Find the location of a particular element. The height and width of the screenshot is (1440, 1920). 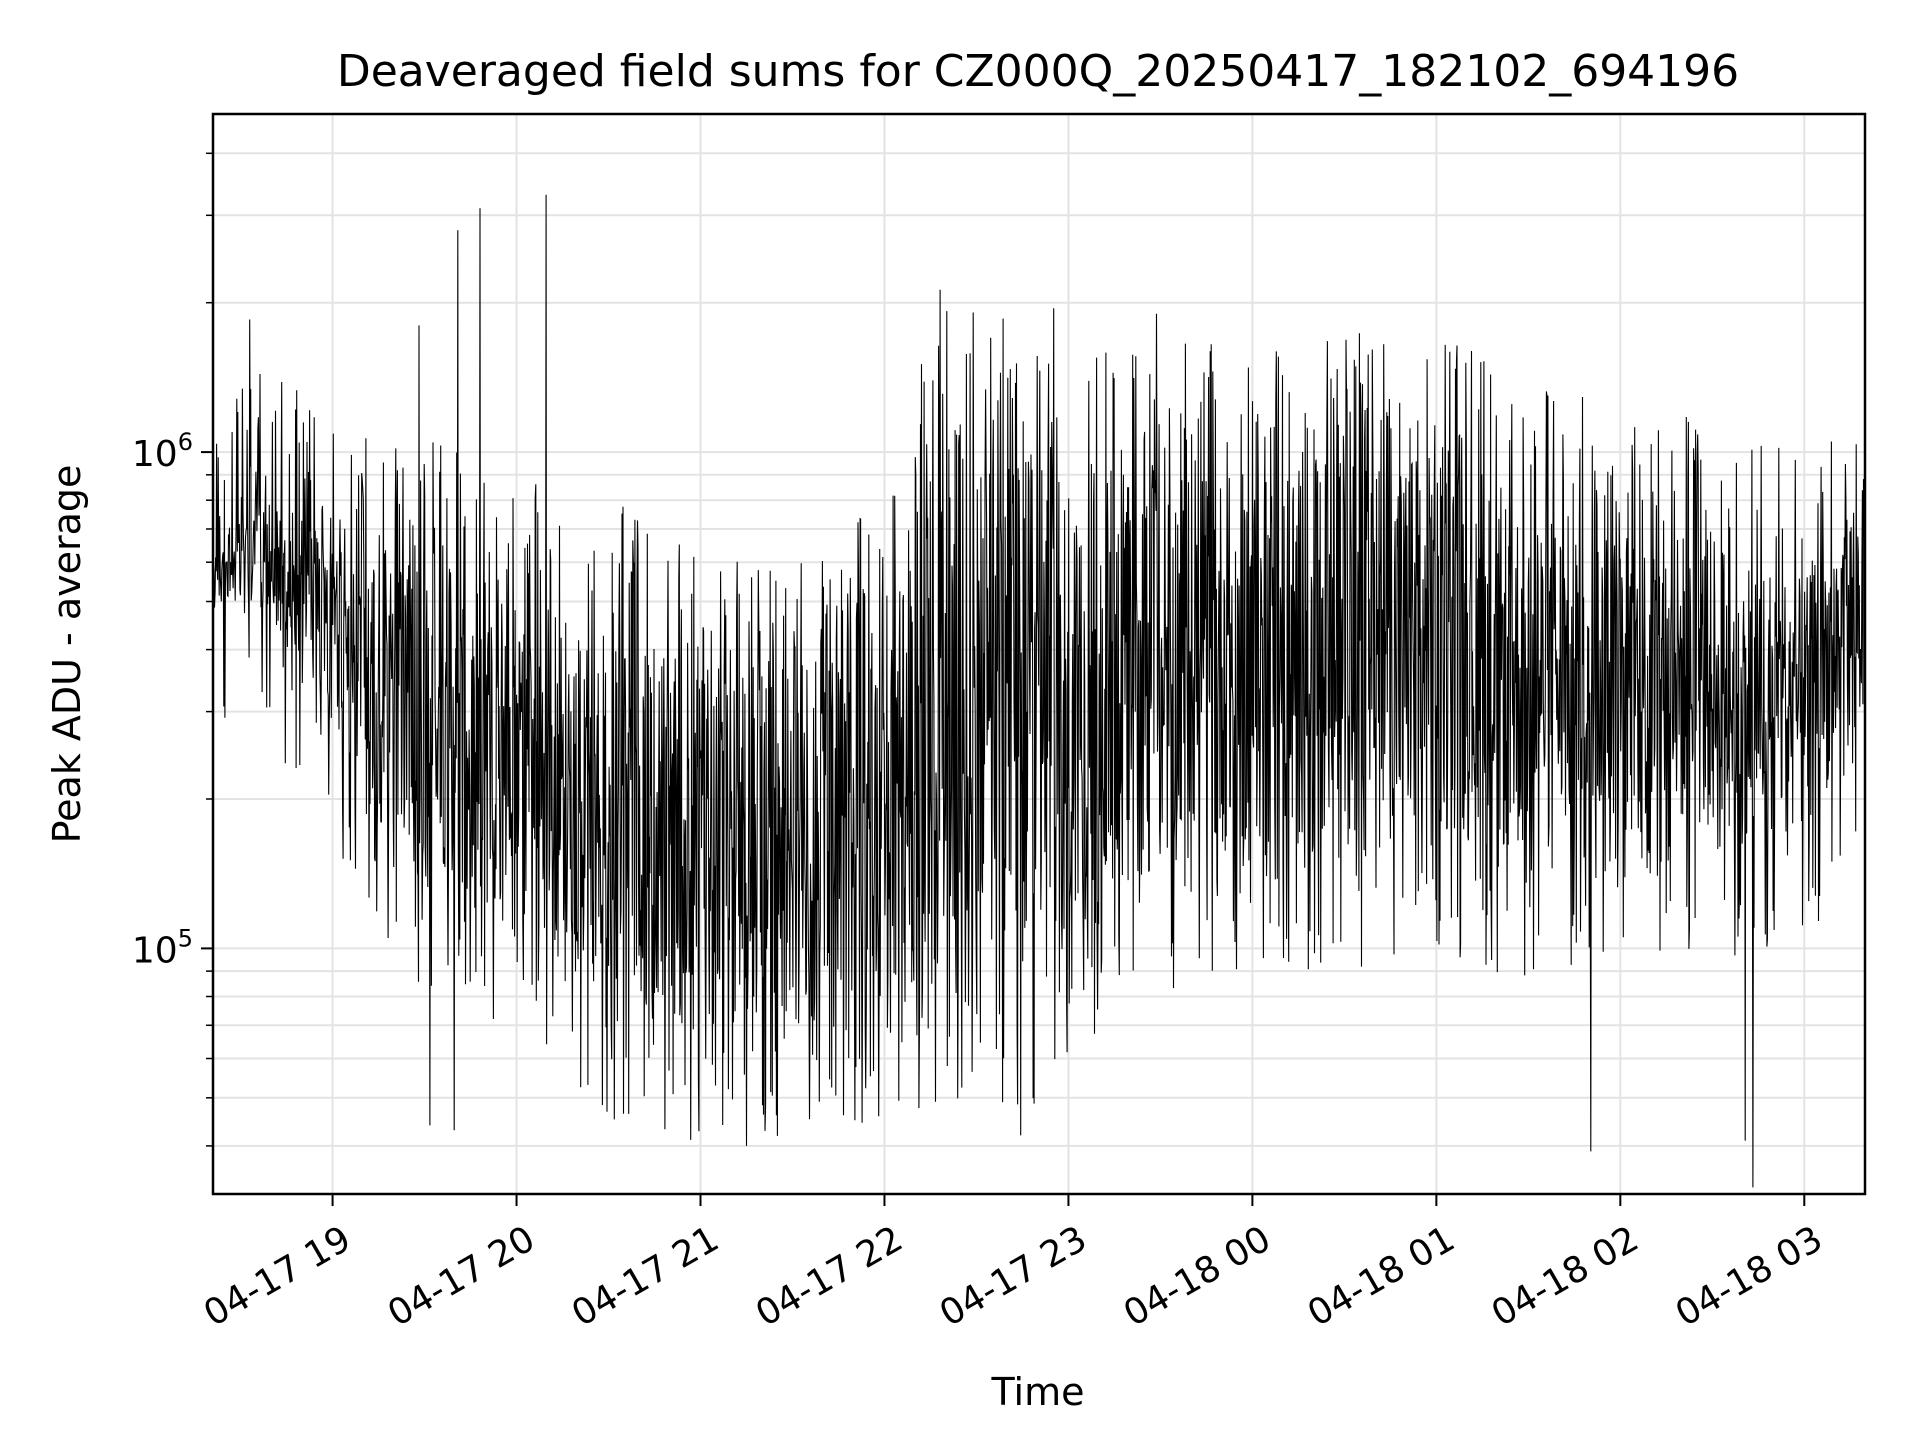

y-axis-label: Peak ADU - average is located at coordinates (67, 654).